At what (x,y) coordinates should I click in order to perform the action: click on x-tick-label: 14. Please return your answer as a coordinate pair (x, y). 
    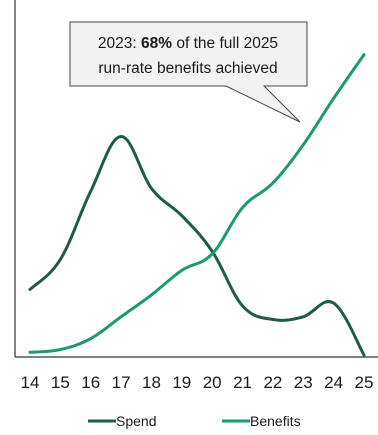
    Looking at the image, I should click on (30, 382).